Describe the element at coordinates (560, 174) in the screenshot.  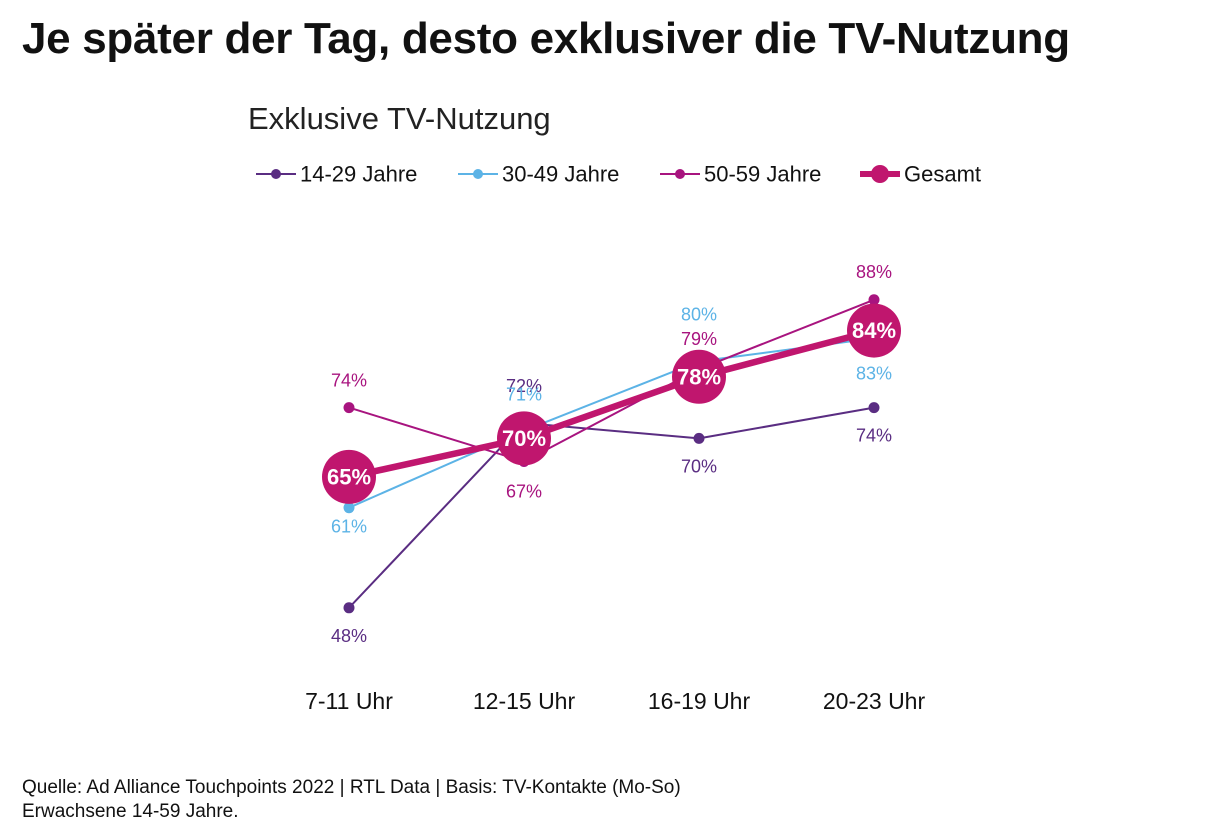
I see `legend-label: 30-49 Jahre` at that location.